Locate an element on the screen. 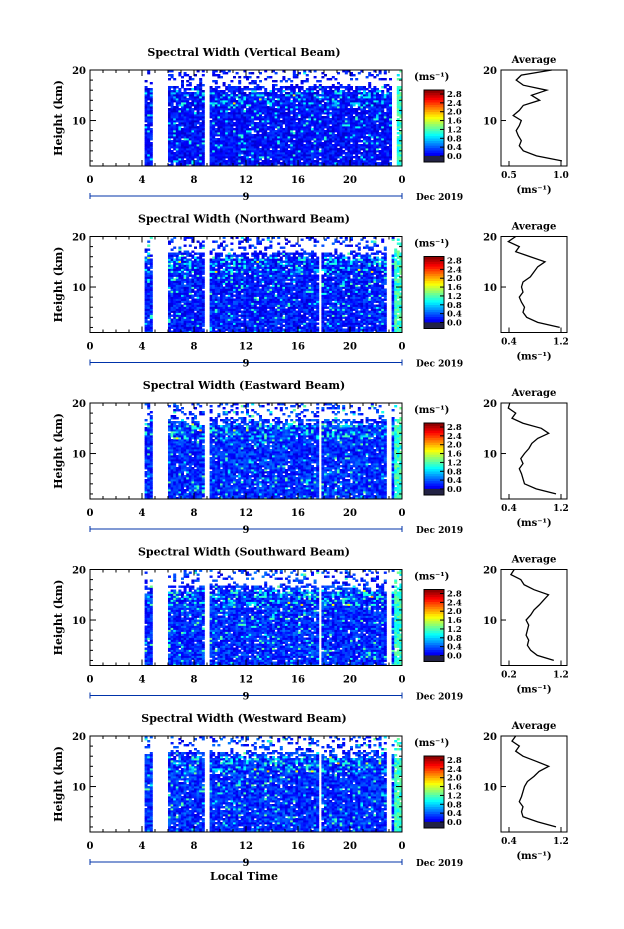 This screenshot has height=929, width=624. panel-title: Spectral Width (Northward Beam) is located at coordinates (244, 219).